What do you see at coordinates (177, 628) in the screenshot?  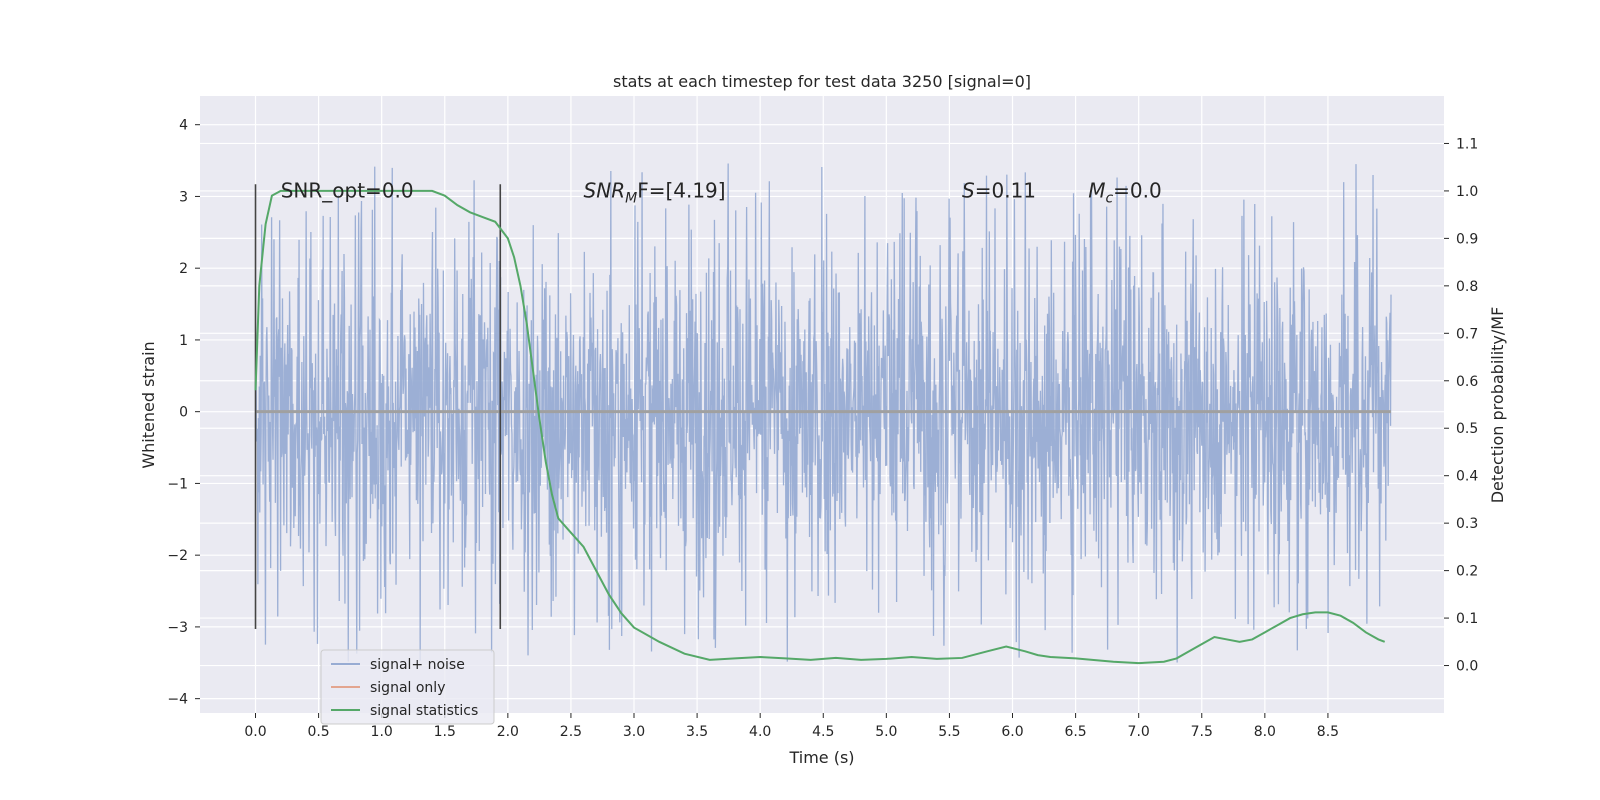 I see `y-tick-label-7: −3` at bounding box center [177, 628].